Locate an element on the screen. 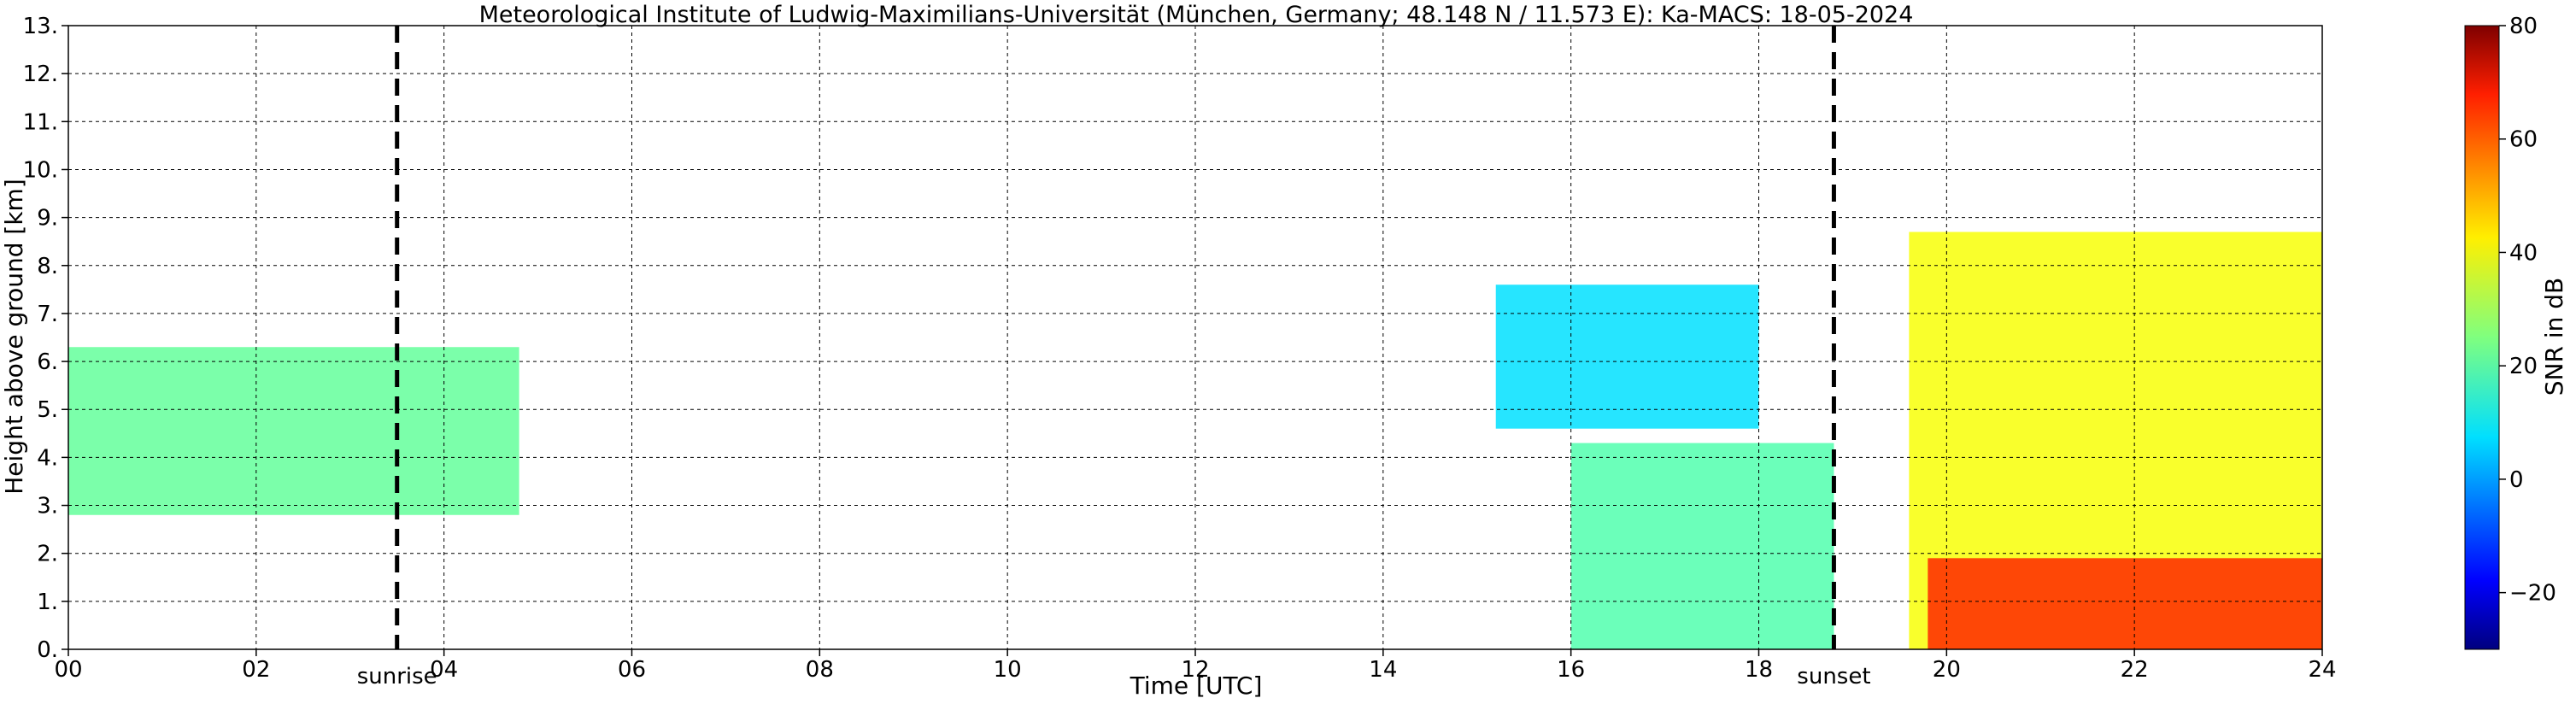 This screenshot has height=704, width=2576. colorbar-tick-label: 40 is located at coordinates (2523, 253).